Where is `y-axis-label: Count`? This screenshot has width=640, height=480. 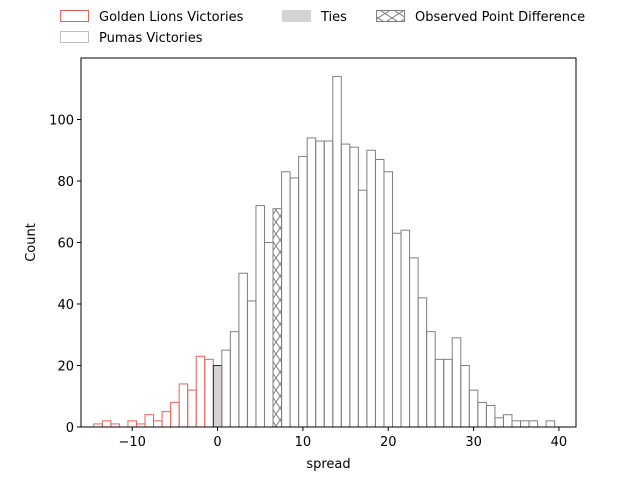 y-axis-label: Count is located at coordinates (31, 242).